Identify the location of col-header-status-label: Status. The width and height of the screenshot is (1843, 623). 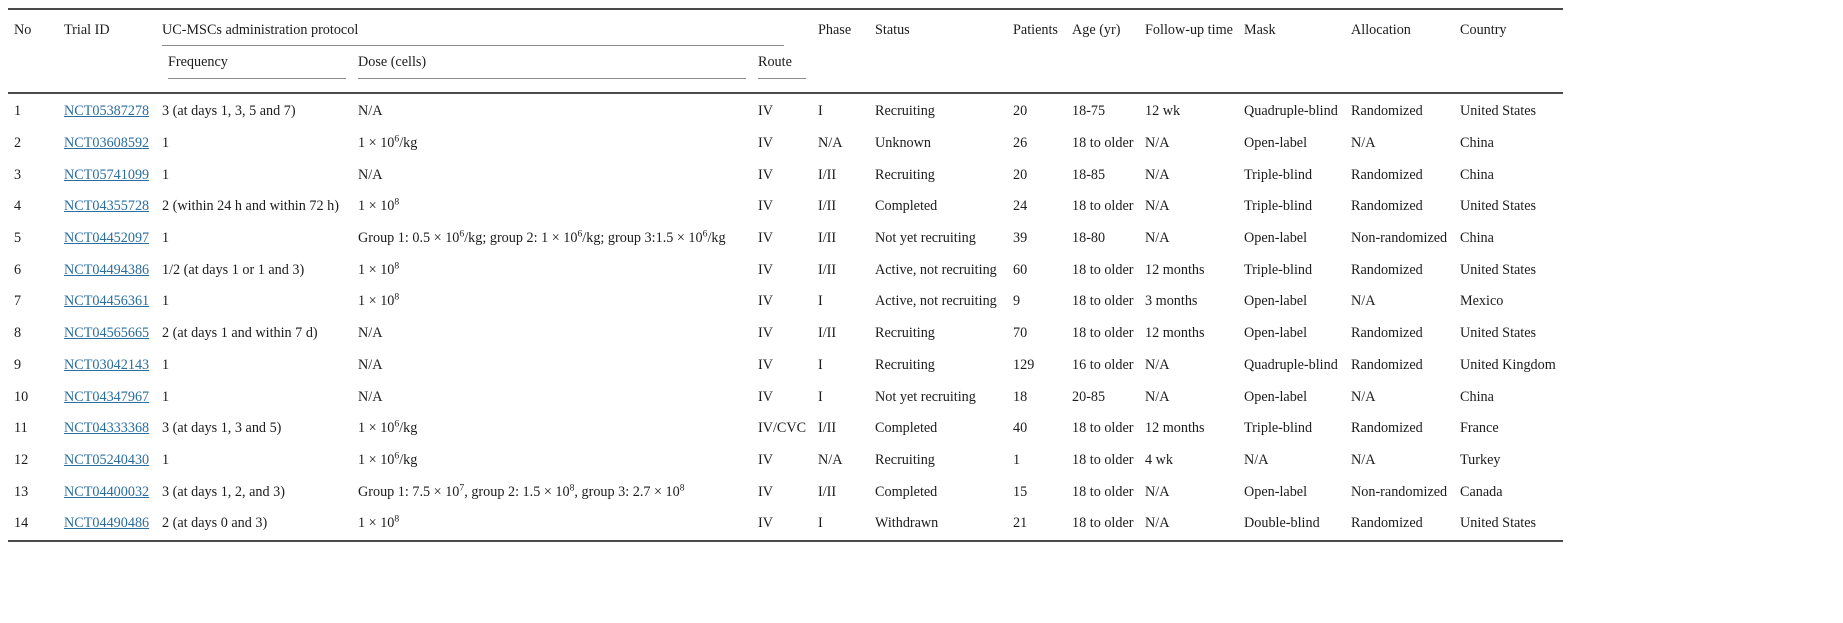
(892, 30).